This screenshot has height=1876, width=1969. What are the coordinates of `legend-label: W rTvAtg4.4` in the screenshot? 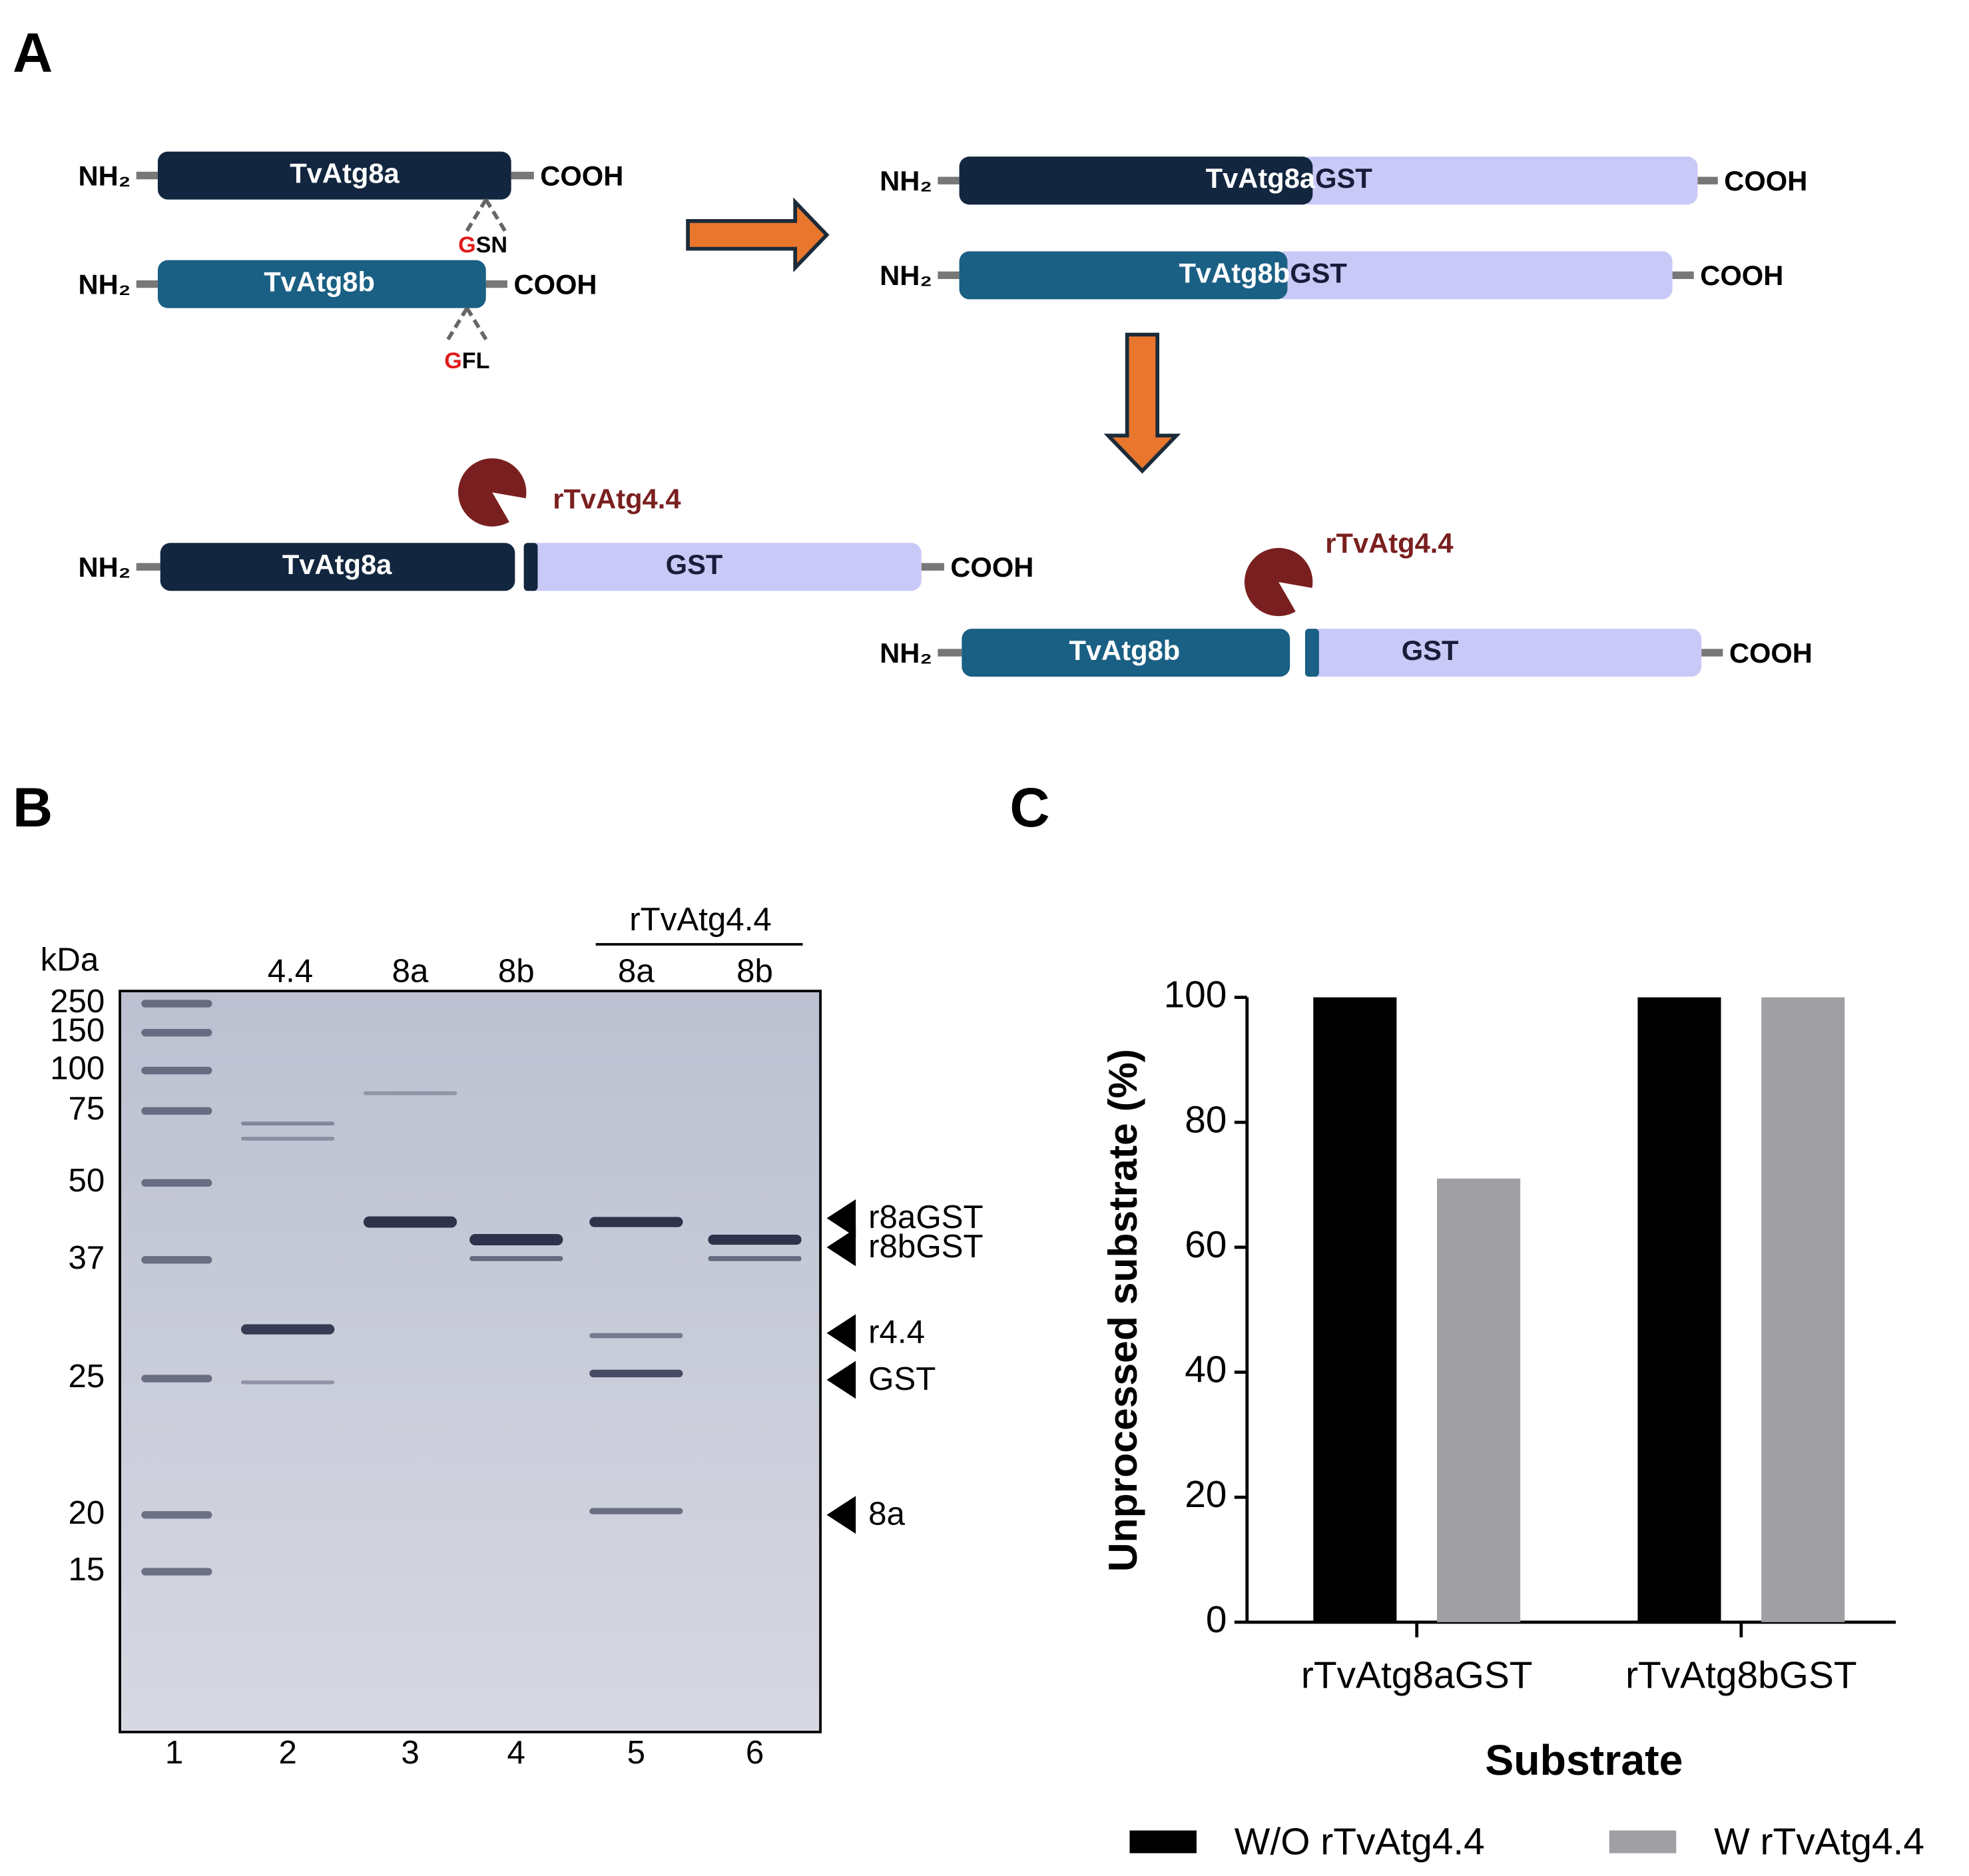 It's located at (1819, 1842).